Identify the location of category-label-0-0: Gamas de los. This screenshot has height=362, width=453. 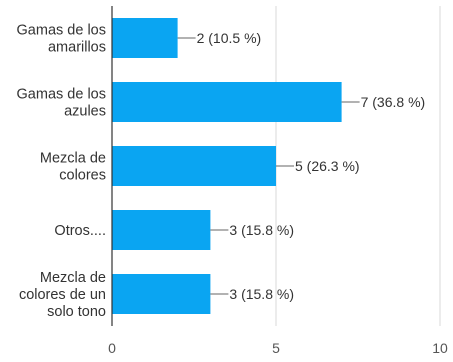
(61, 31).